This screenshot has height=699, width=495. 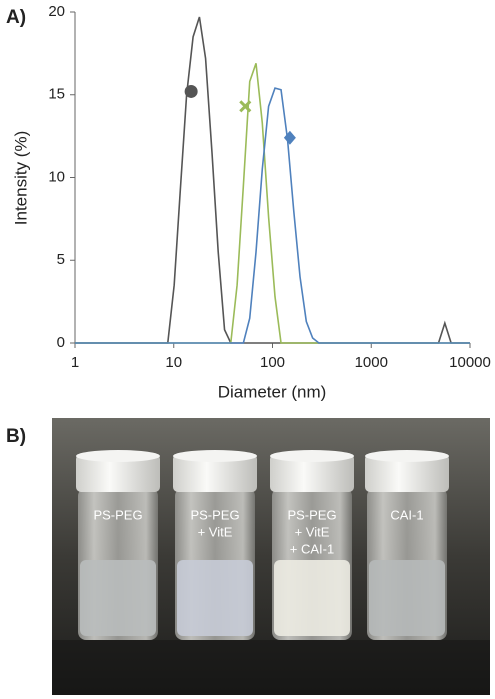 I want to click on y-tick-label: 10, so click(x=56, y=176).